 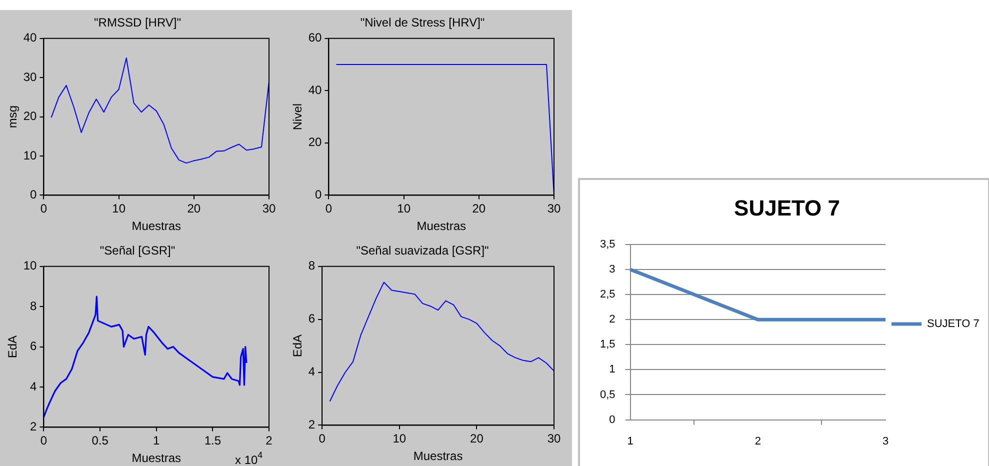 I want to click on chart-title: "Señal [GSR]", so click(x=138, y=251).